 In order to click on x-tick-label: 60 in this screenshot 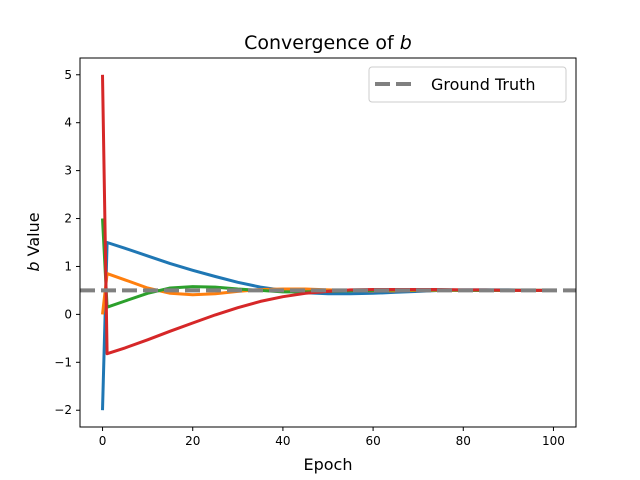, I will do `click(372, 441)`.